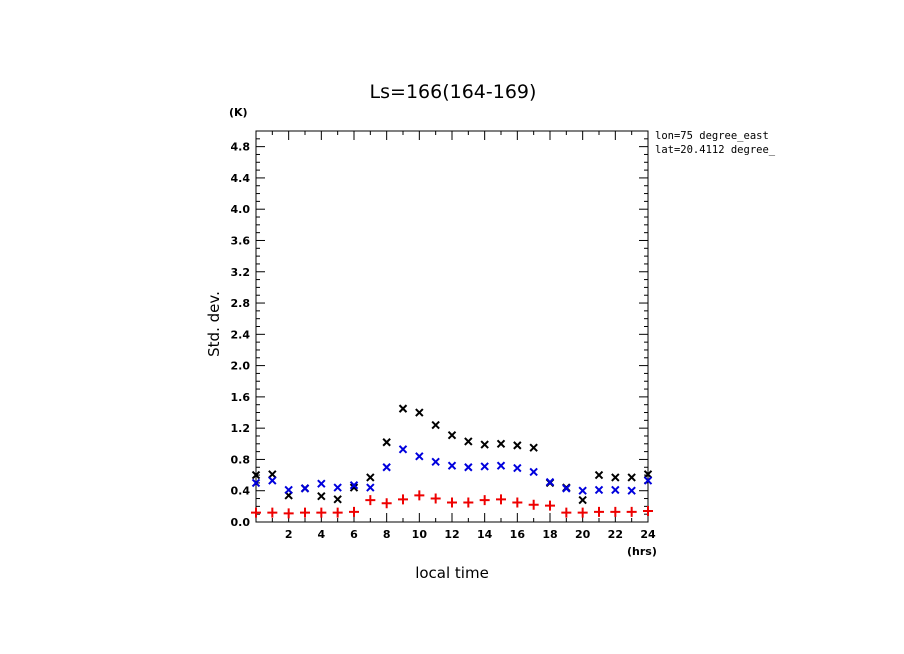 The height and width of the screenshot is (654, 904). What do you see at coordinates (648, 534) in the screenshot?
I see `x-tick-label: 24` at bounding box center [648, 534].